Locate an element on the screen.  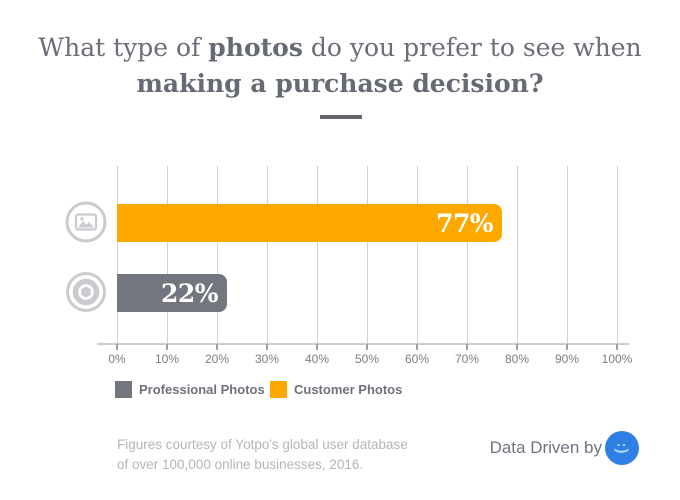
title-line2: making a purchase decision? is located at coordinates (340, 83).